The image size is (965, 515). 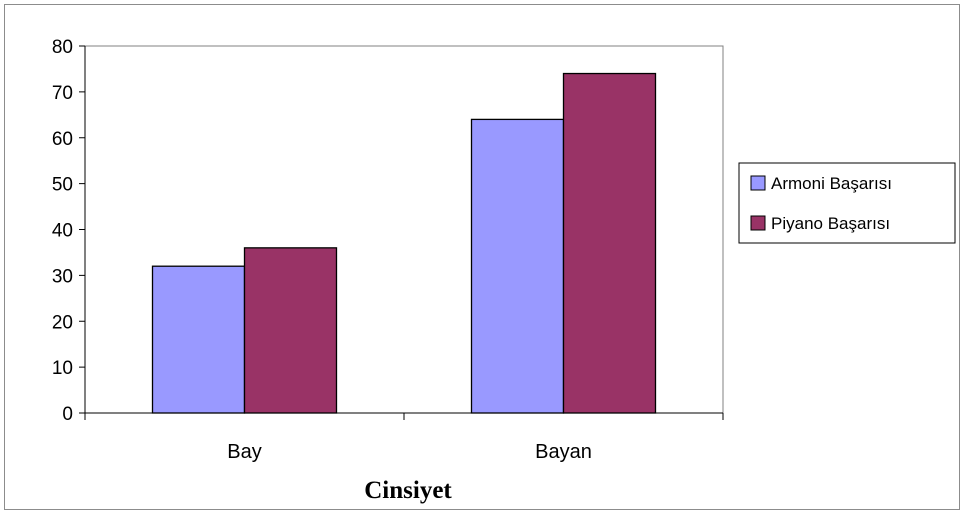 I want to click on y-tick-label: 20, so click(x=62, y=322).